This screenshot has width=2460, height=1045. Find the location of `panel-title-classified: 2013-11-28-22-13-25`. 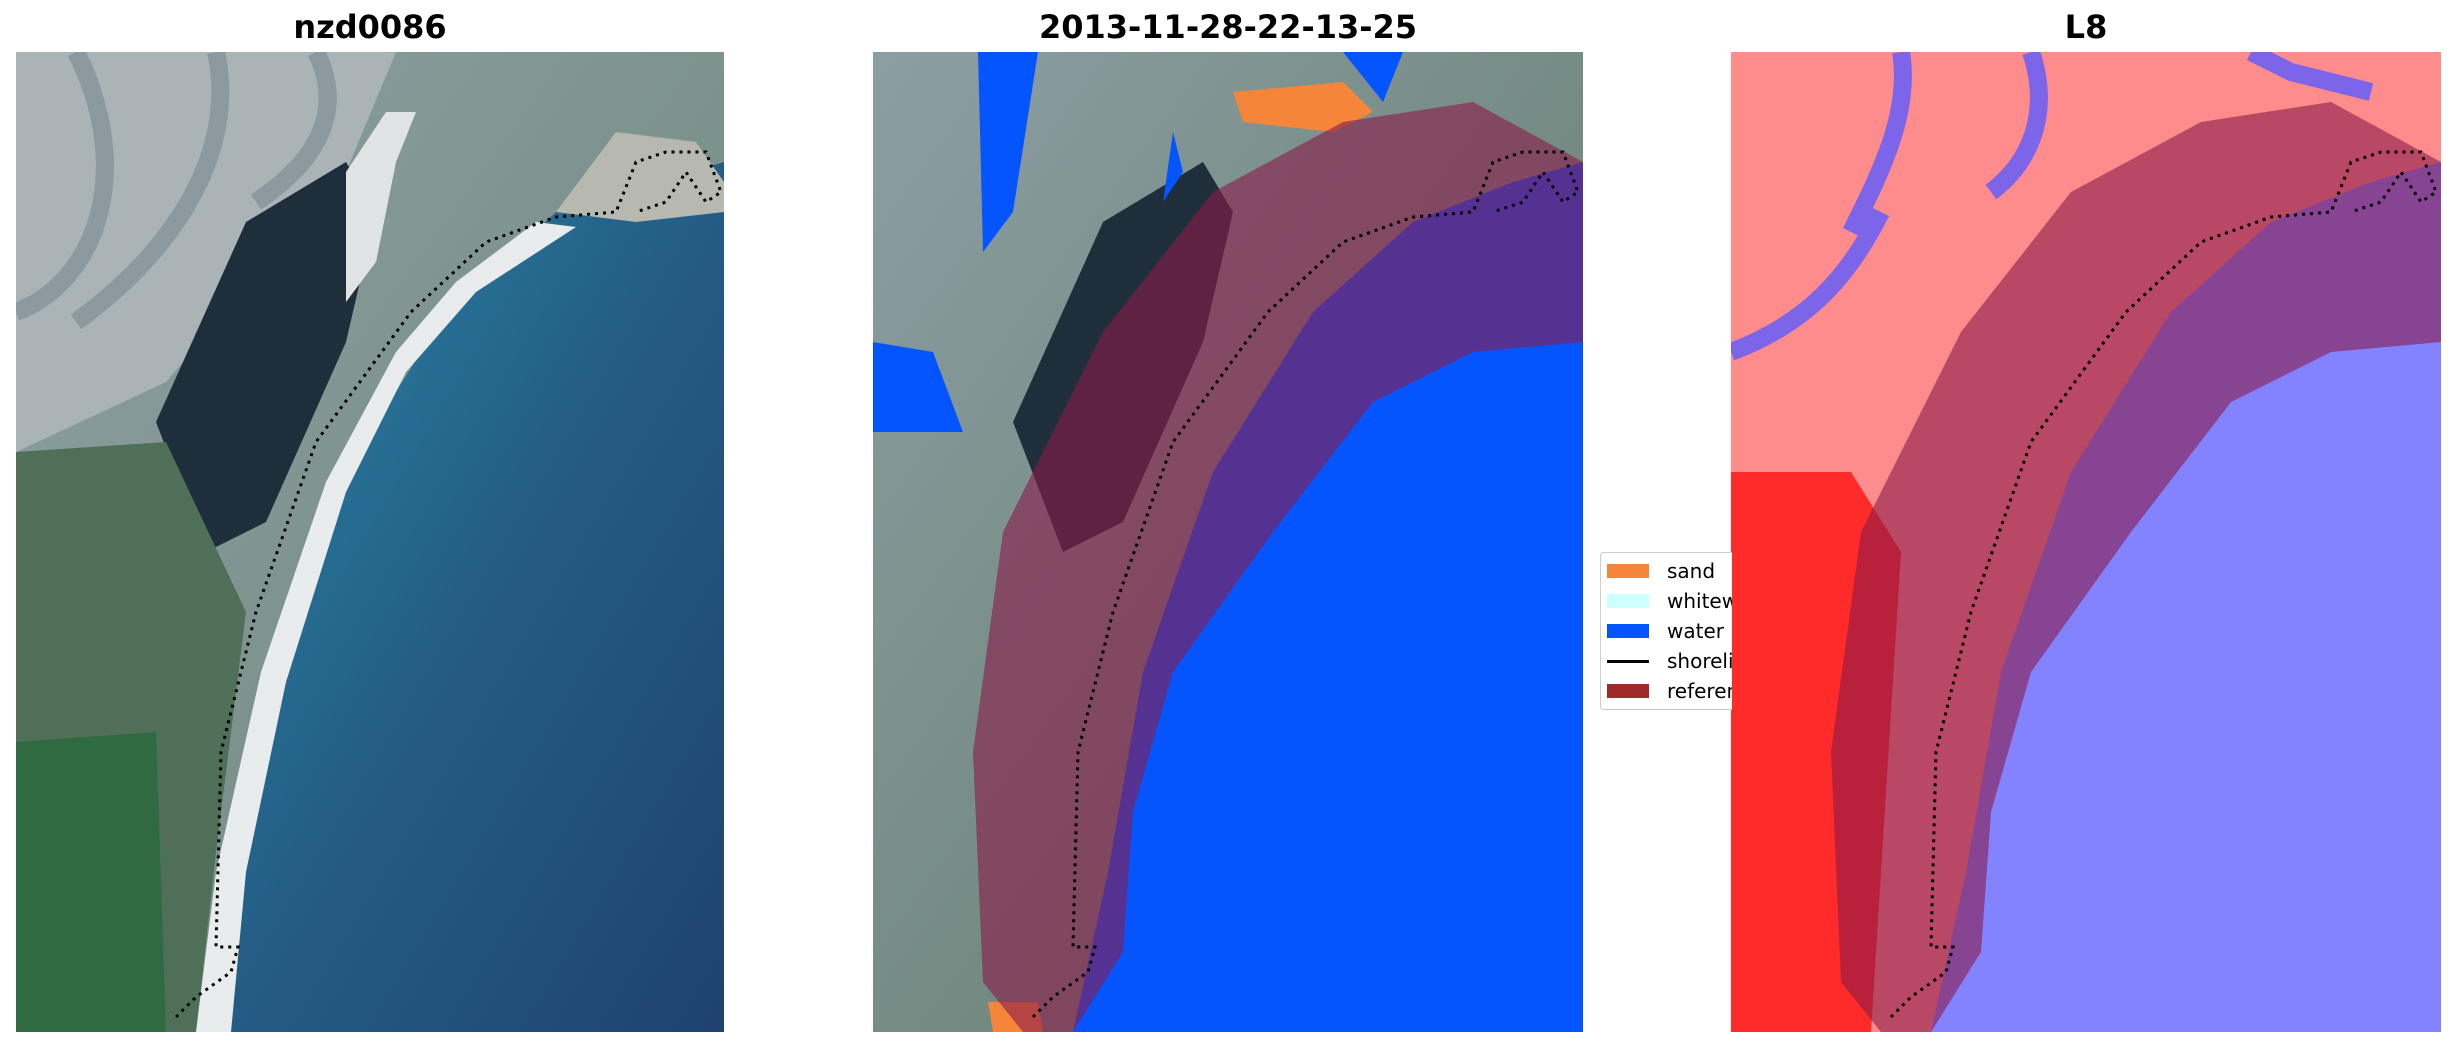

panel-title-classified: 2013-11-28-22-13-25 is located at coordinates (1228, 27).